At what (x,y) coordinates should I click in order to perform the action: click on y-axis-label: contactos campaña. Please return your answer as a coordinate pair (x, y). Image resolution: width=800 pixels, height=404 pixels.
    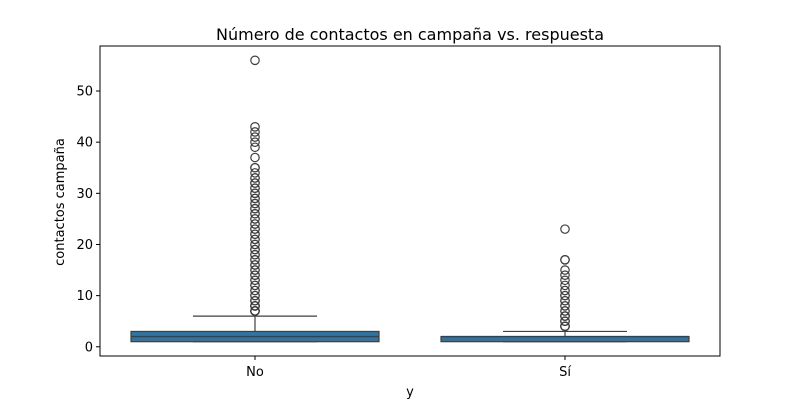
    Looking at the image, I should click on (60, 202).